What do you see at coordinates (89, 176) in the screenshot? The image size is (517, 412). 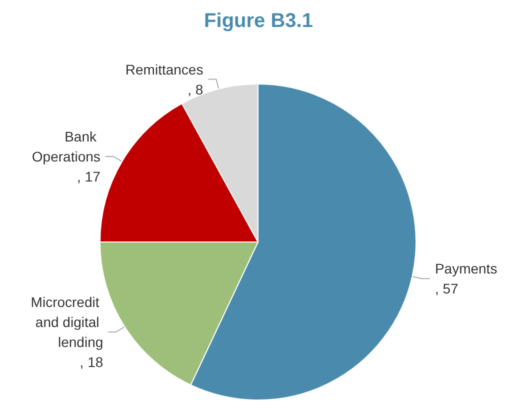 I see `data-label: , 17` at bounding box center [89, 176].